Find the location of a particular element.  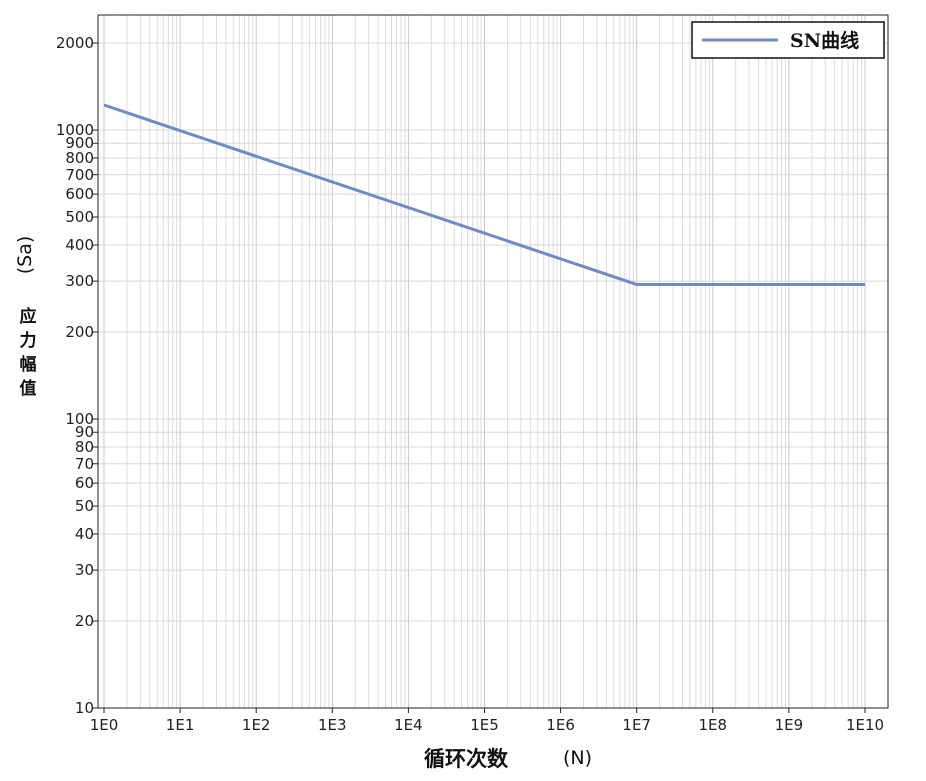

x-tick-label: 1E8 is located at coordinates (713, 725).